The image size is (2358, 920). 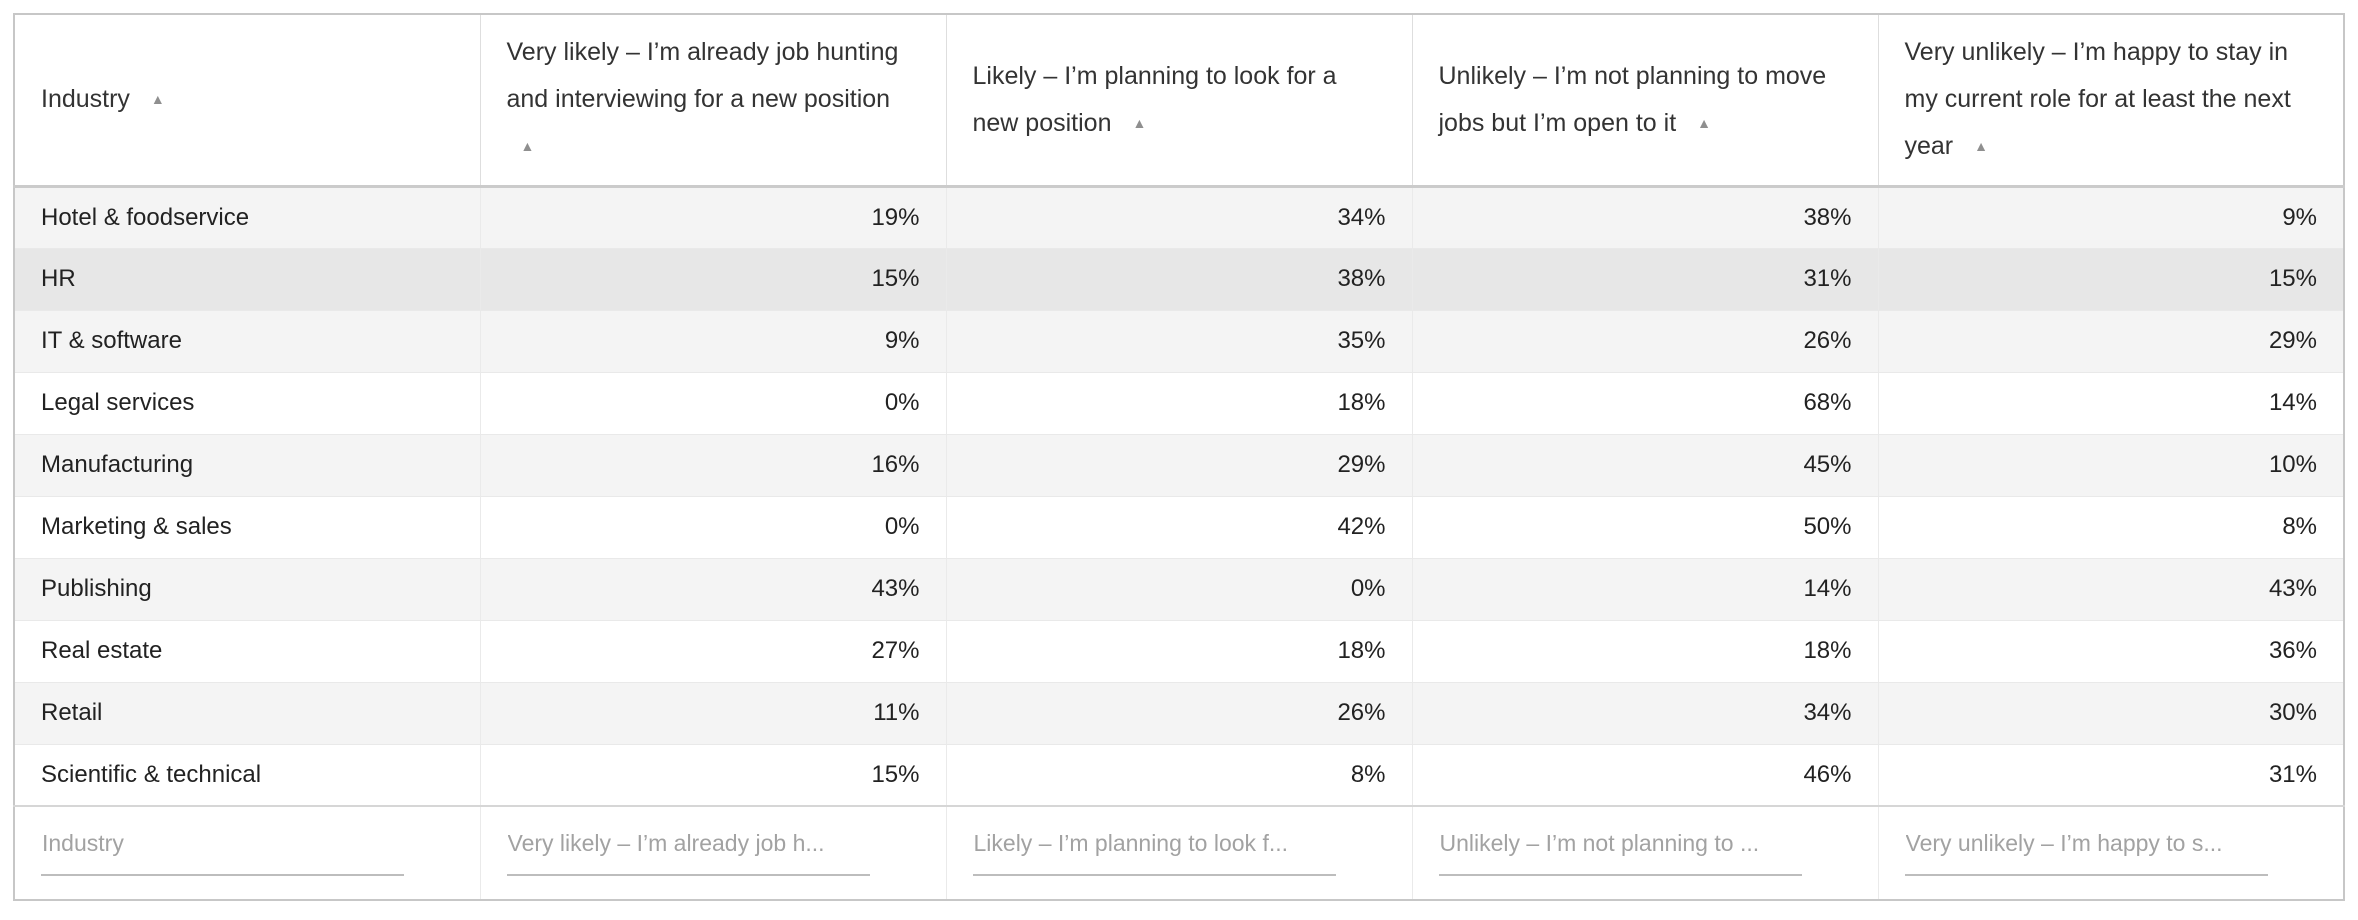 What do you see at coordinates (247, 403) in the screenshot?
I see `industry-cell: Legal services` at bounding box center [247, 403].